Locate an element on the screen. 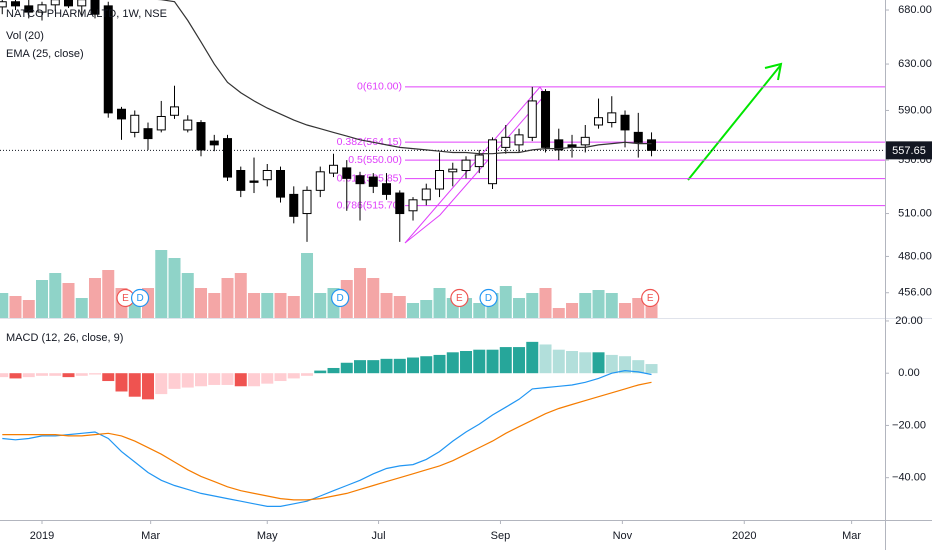 The height and width of the screenshot is (550, 932). fib-label: 0(610.00) is located at coordinates (379, 87).